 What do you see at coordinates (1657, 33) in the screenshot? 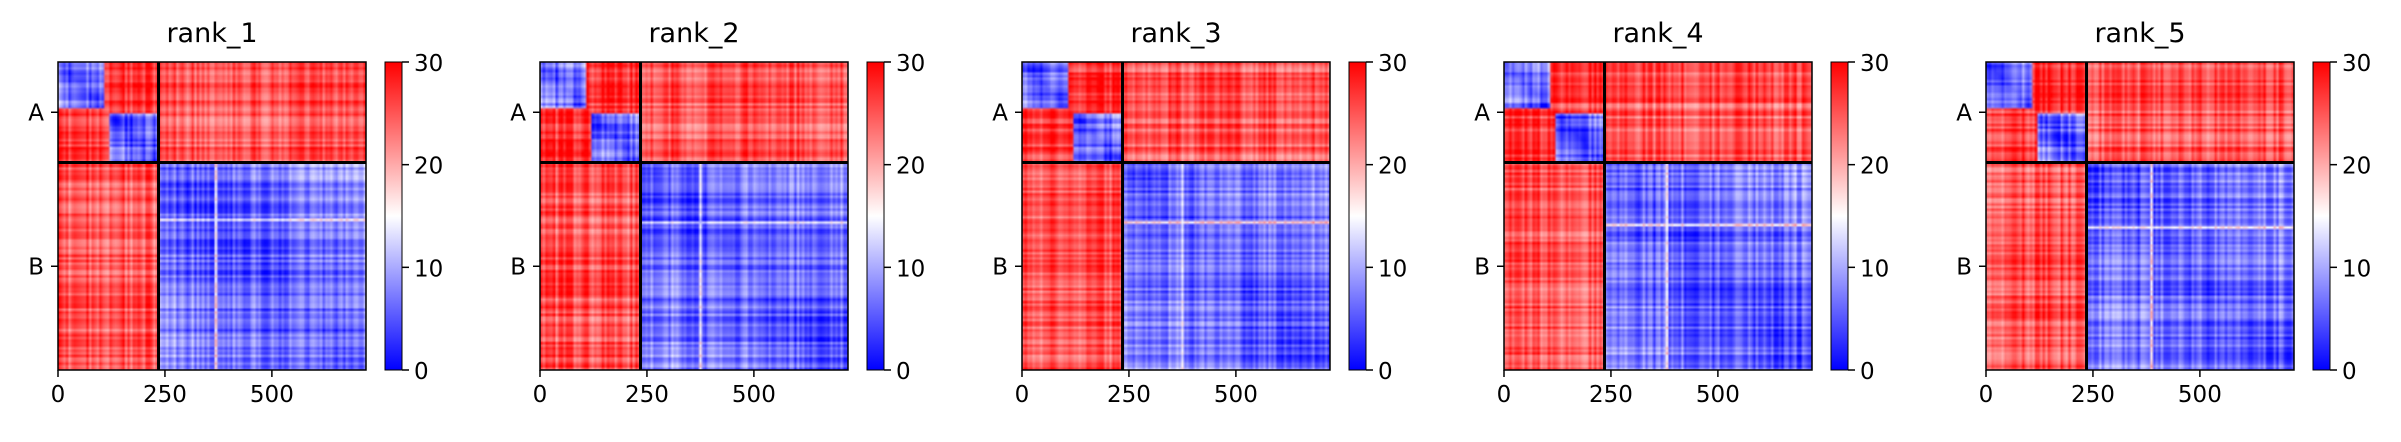
I see `panel-title: rank_4` at bounding box center [1657, 33].